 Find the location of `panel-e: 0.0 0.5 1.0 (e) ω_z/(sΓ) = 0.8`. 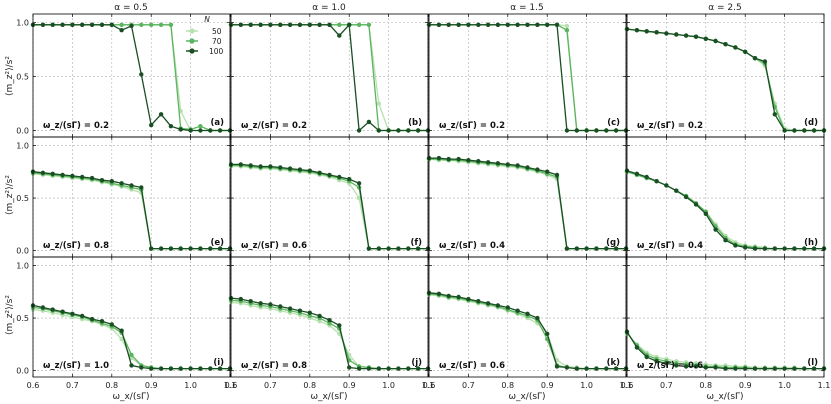

panel-e: 0.0 0.5 1.0 (e) ω_z/(sΓ) = 0.8 is located at coordinates (124, 197).